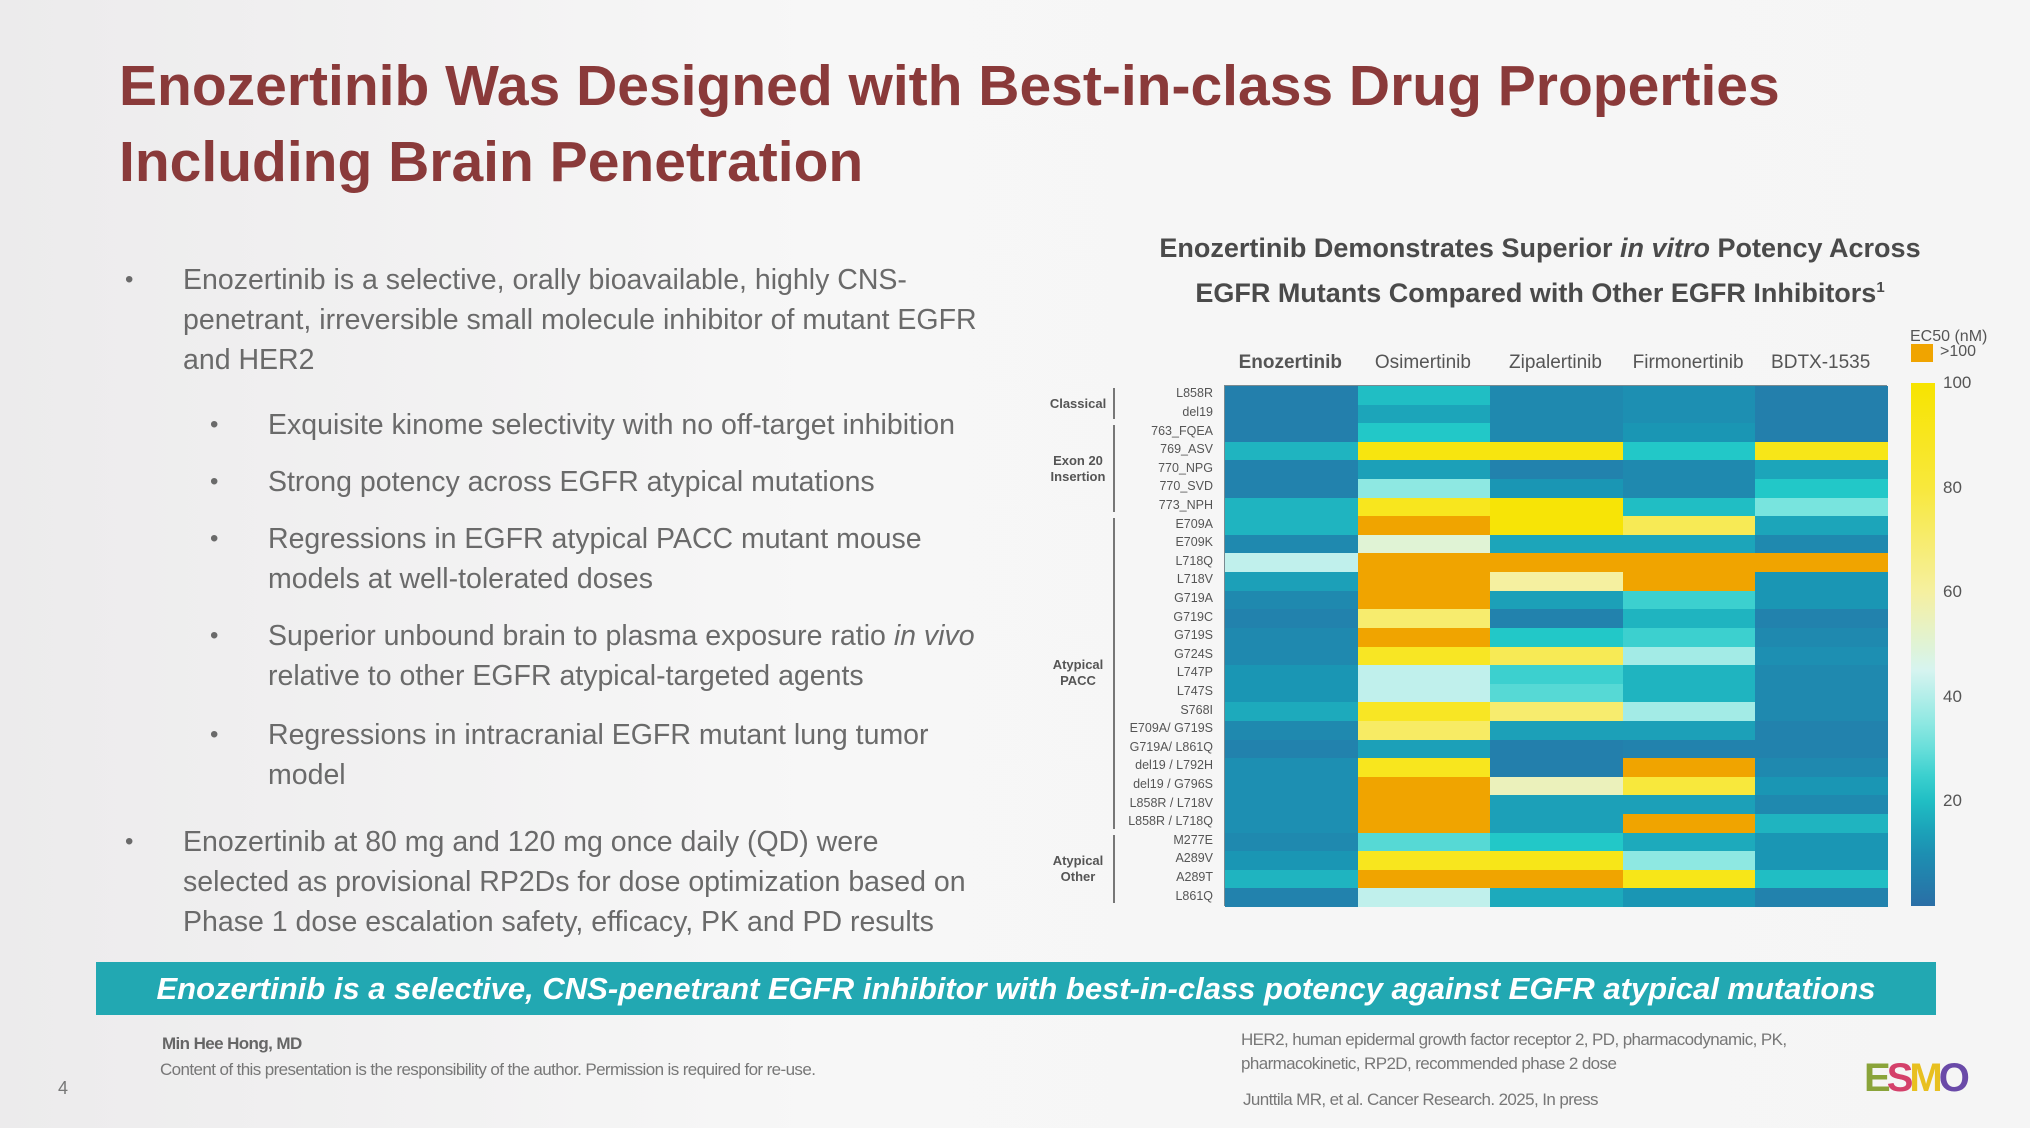  Describe the element at coordinates (1197, 411) in the screenshot. I see `row-label: del19` at that location.